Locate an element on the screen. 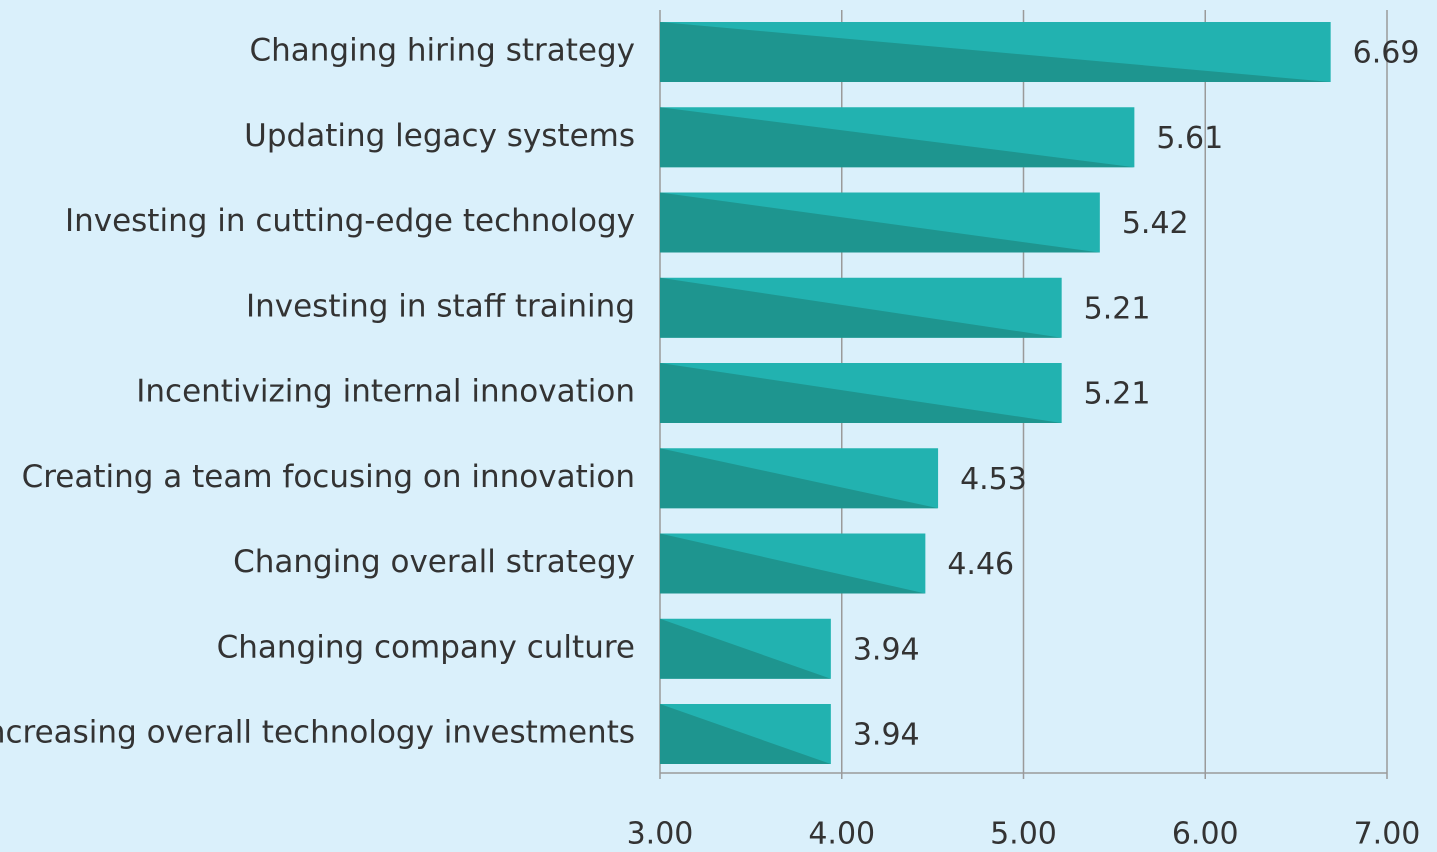  value-label: 4.46 is located at coordinates (980, 564).